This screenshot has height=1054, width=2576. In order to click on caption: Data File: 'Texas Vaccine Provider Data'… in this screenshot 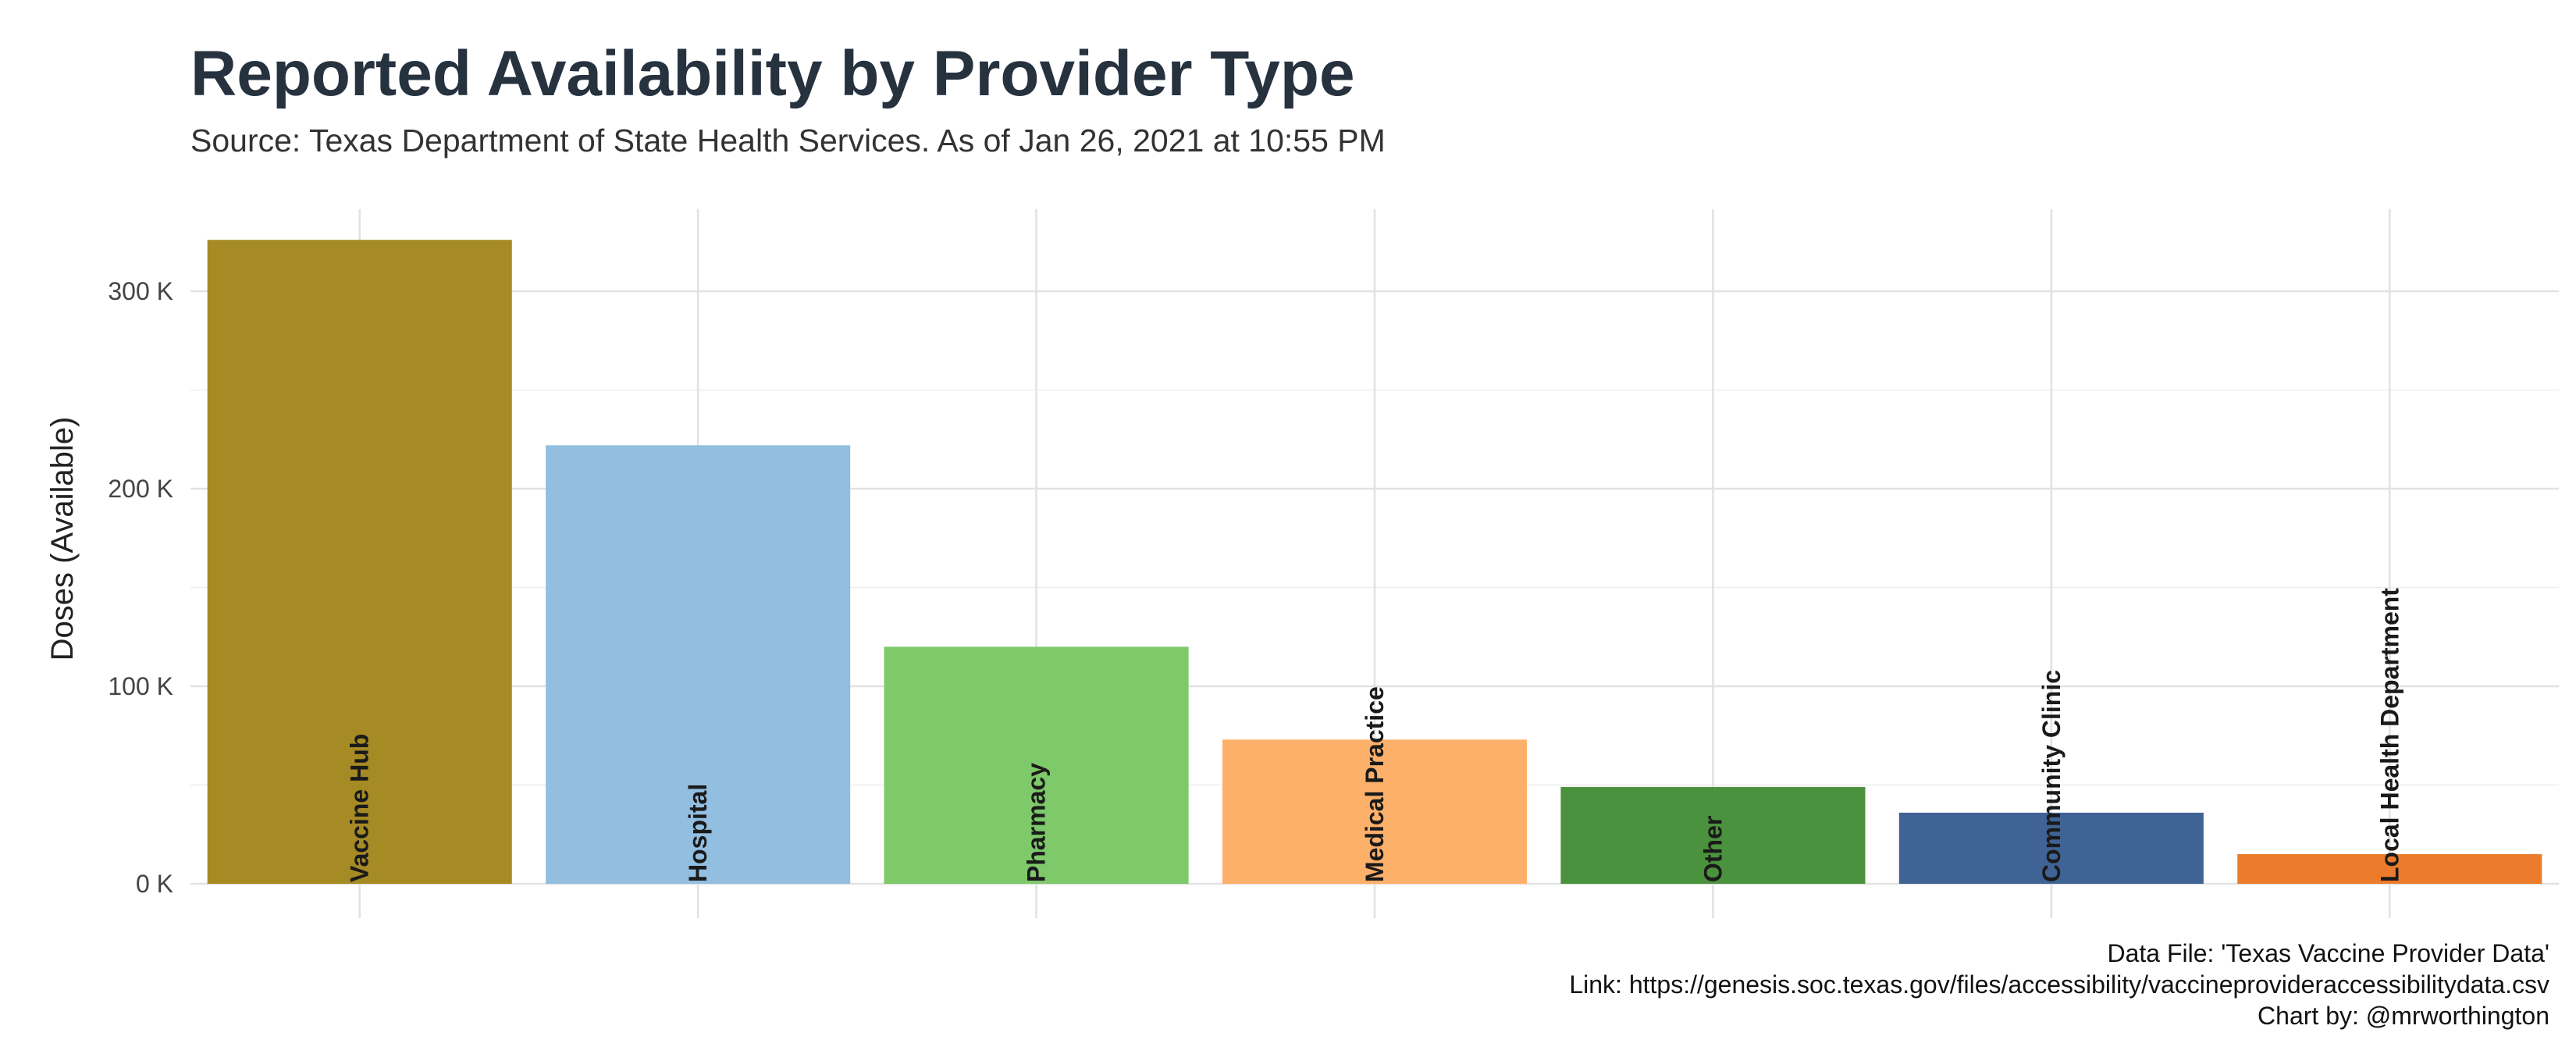, I will do `click(2059, 984)`.